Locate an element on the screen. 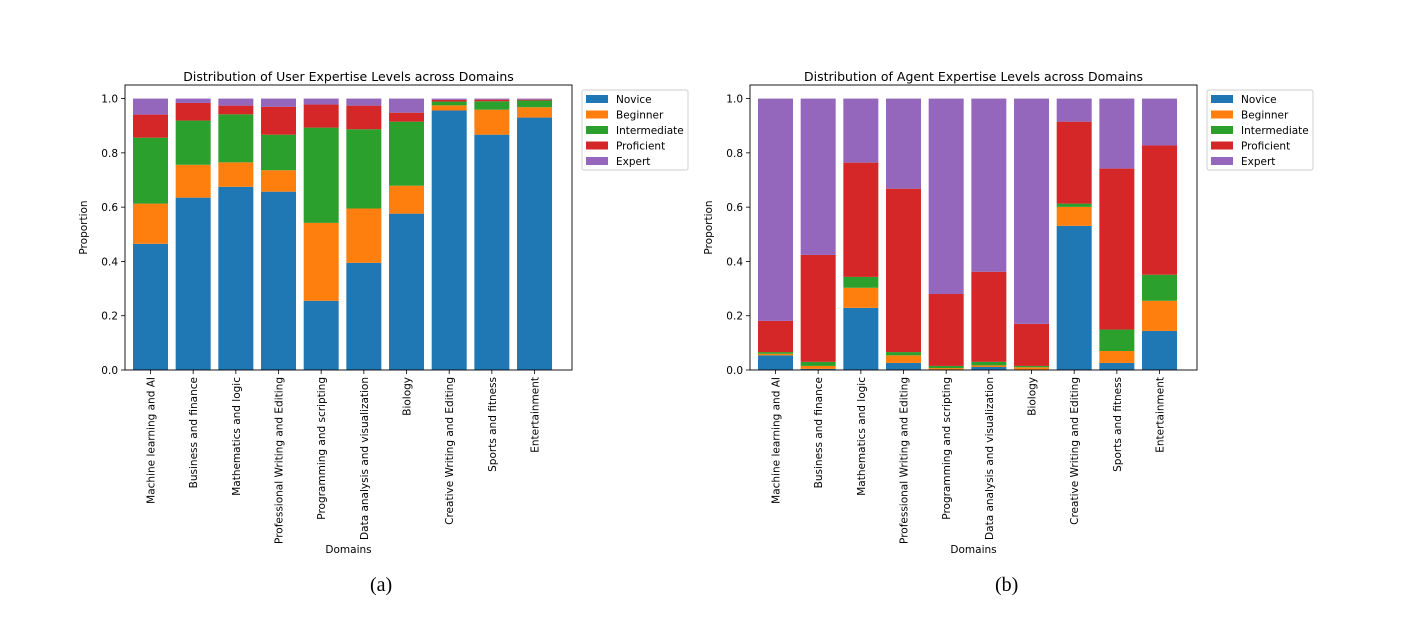 This screenshot has width=1425, height=627. x-tick-label: Biology is located at coordinates (1033, 396).